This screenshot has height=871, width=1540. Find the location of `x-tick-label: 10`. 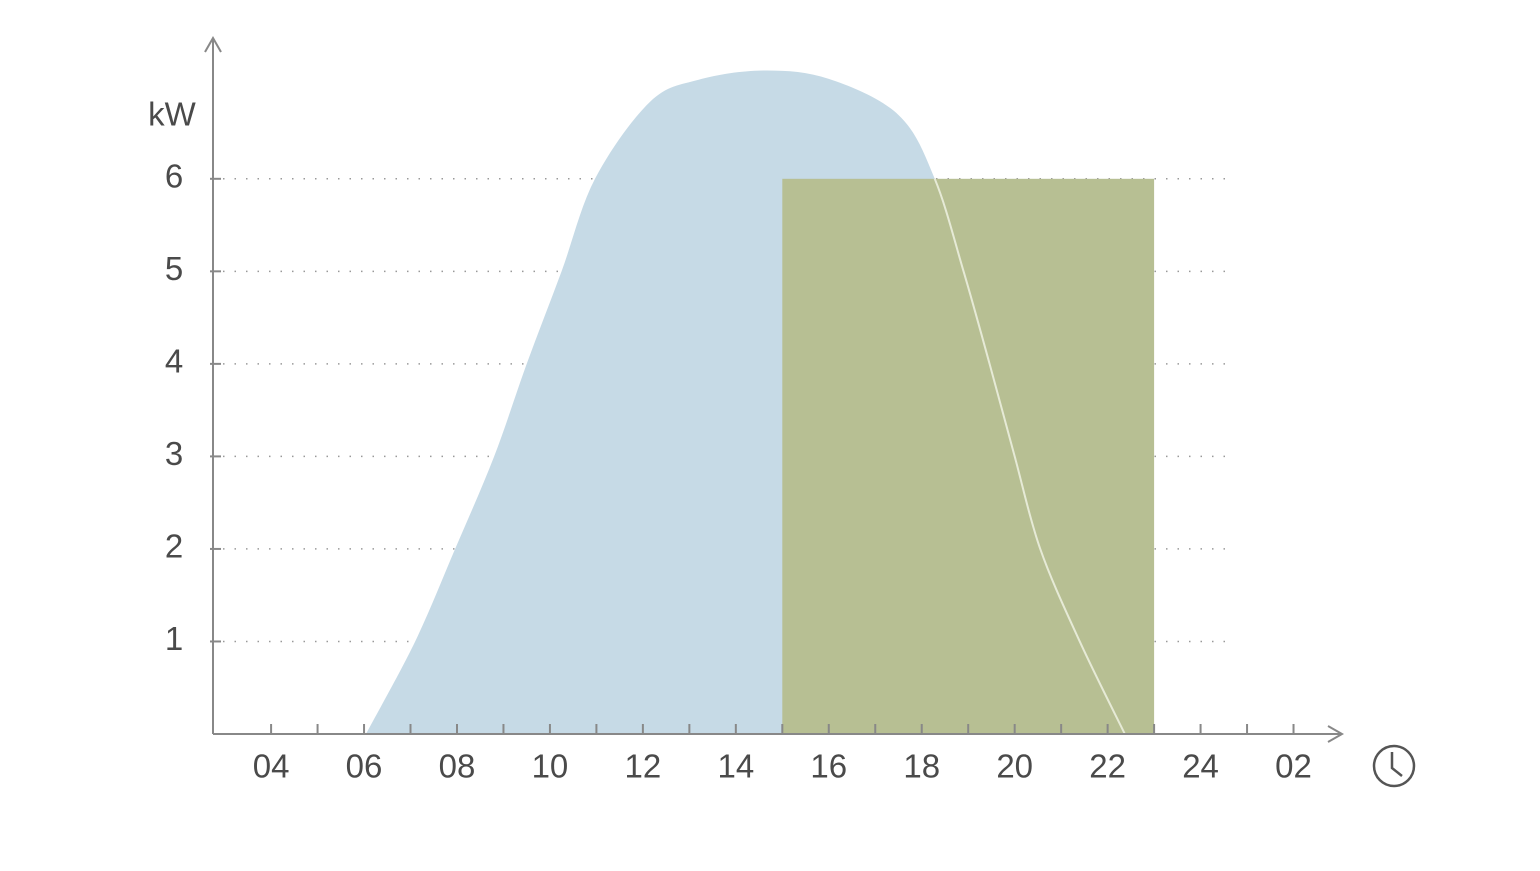

x-tick-label: 10 is located at coordinates (550, 766).